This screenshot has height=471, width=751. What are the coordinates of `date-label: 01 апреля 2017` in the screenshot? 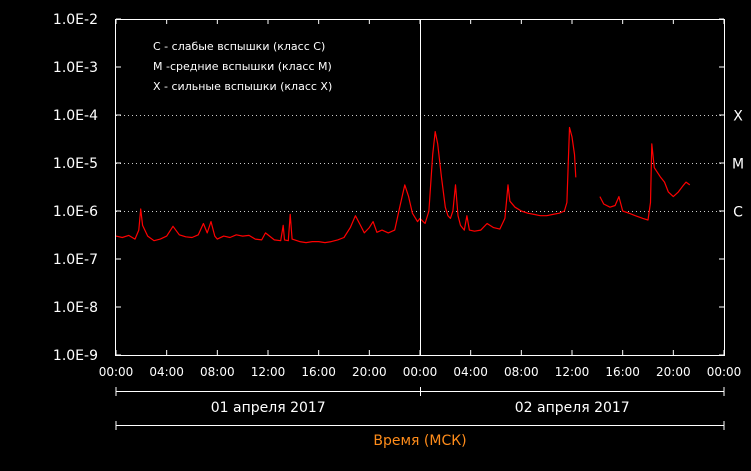 It's located at (268, 408).